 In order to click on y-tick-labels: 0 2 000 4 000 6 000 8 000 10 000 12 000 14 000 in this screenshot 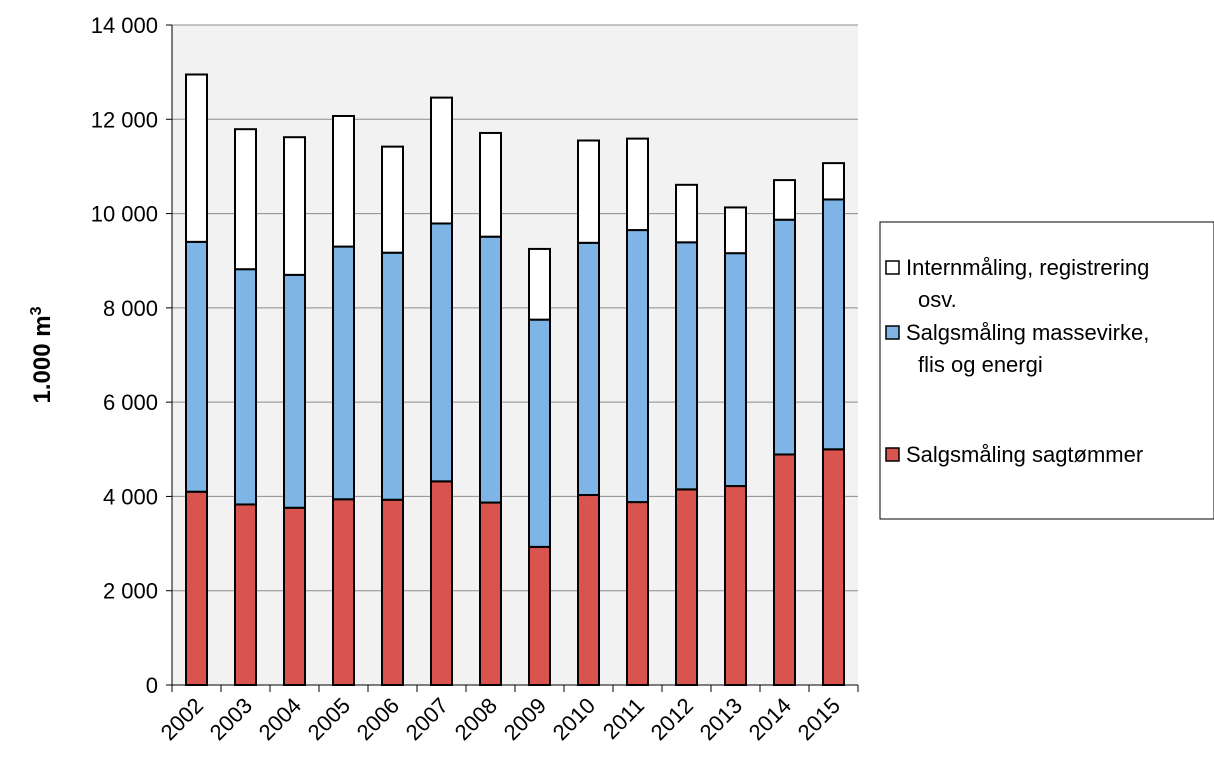, I will do `click(124, 355)`.